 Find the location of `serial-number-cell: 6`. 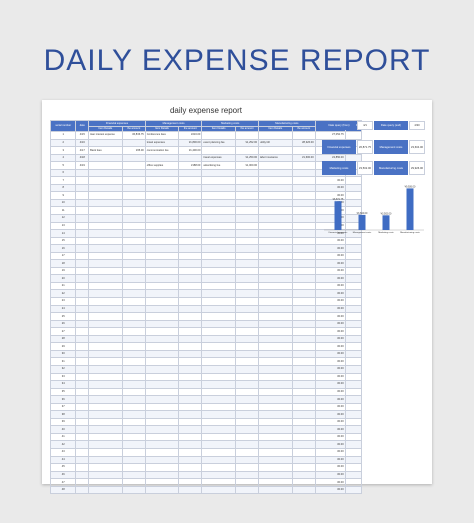

serial-number-cell: 6 is located at coordinates (63, 173).